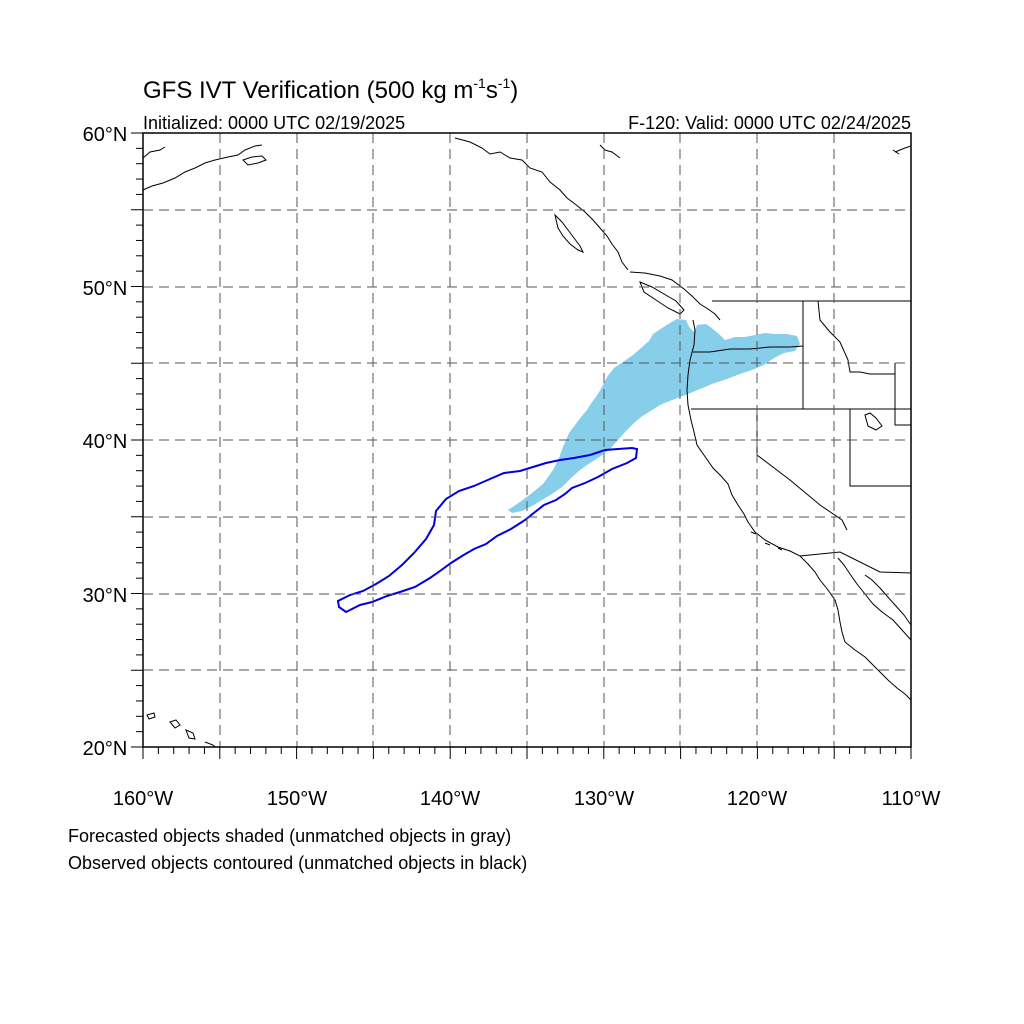 This screenshot has height=1024, width=1024. Describe the element at coordinates (143, 799) in the screenshot. I see `lon-label-160w: 160°W` at that location.